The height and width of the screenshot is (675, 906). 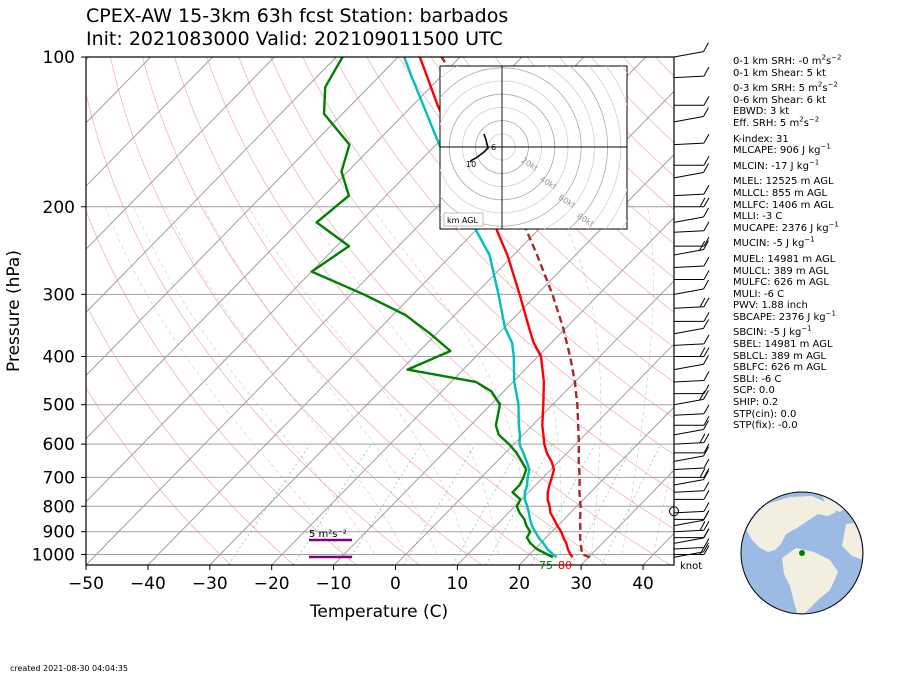 What do you see at coordinates (783, 345) in the screenshot?
I see `parameter-item: SBEL: 14981 m AGL` at bounding box center [783, 345].